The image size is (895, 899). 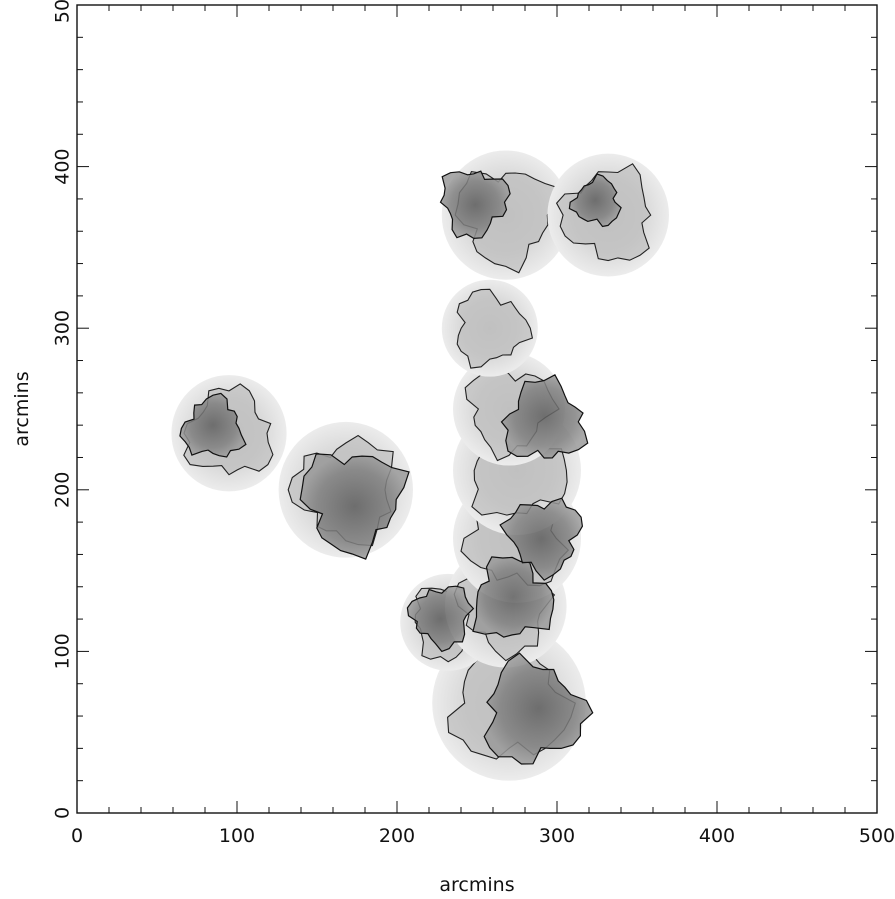 I want to click on x-axis-label: arcmins, so click(x=476, y=885).